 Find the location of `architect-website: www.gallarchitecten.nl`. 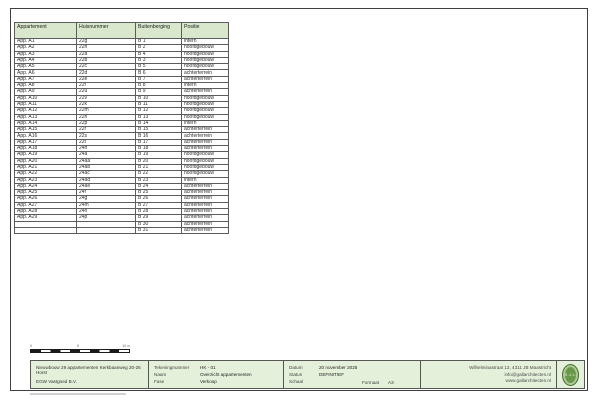

architect-website: www.gallarchitecten.nl is located at coordinates (528, 381).